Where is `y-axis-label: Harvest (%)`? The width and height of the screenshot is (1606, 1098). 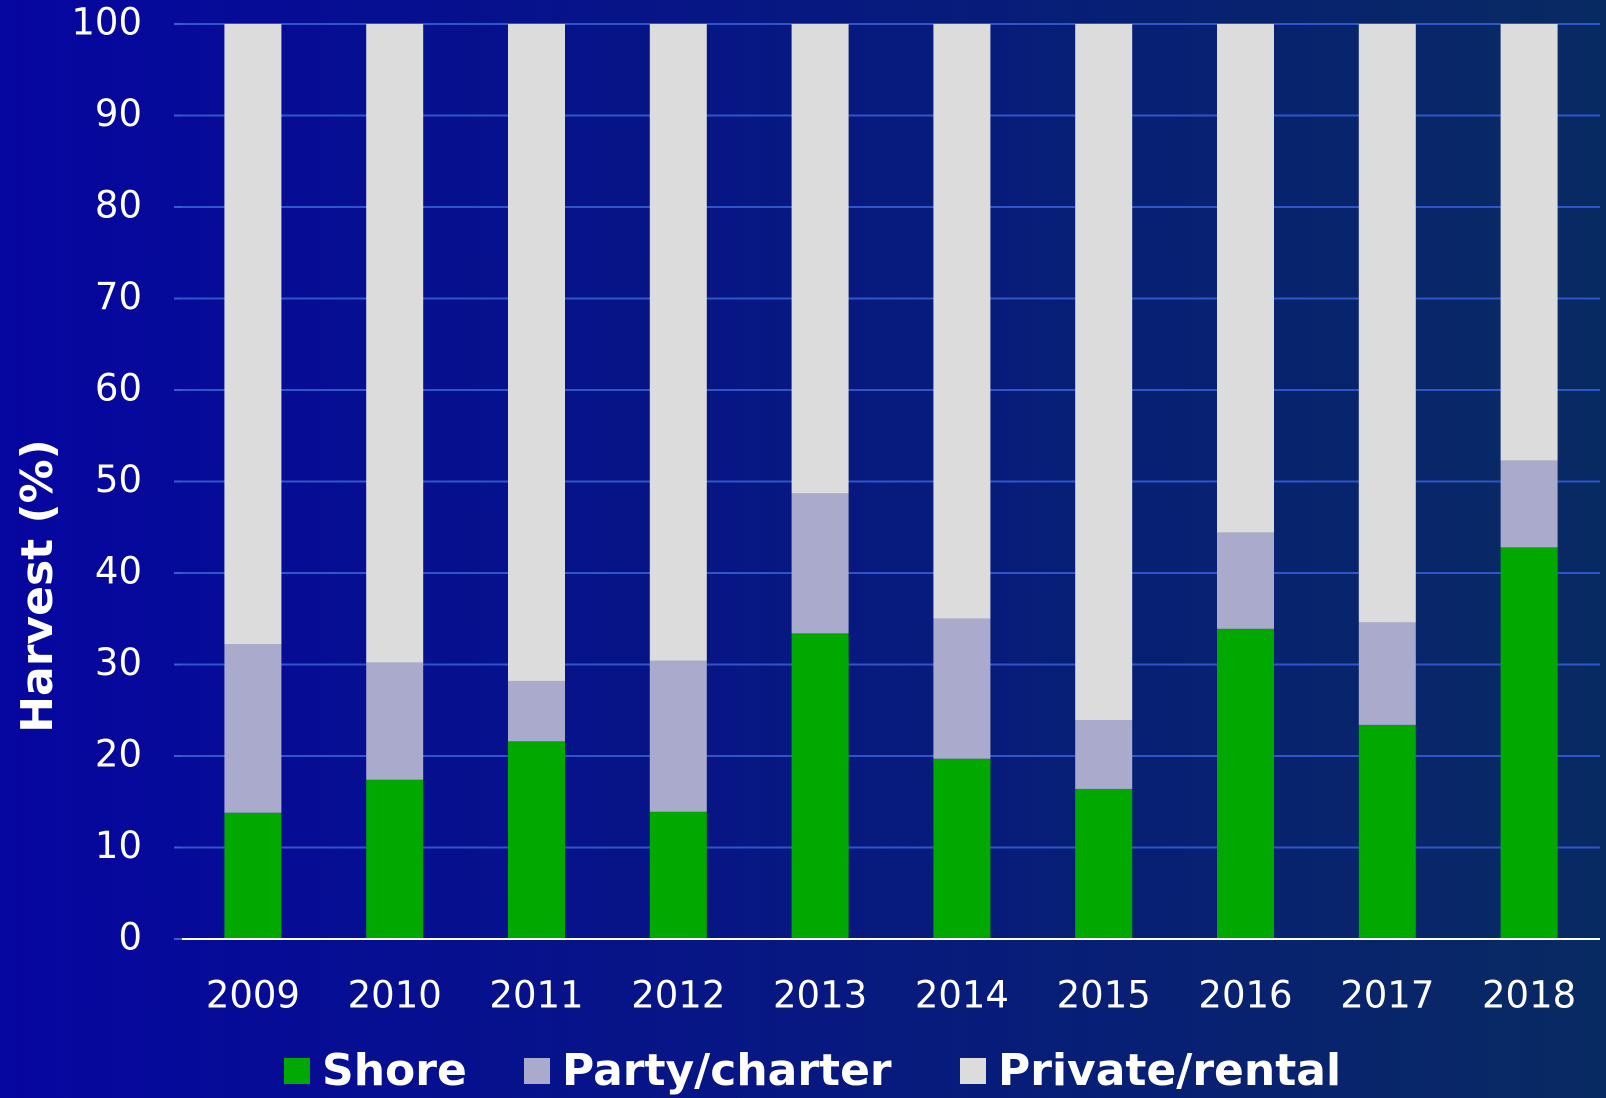
y-axis-label: Harvest (%) is located at coordinates (37, 586).